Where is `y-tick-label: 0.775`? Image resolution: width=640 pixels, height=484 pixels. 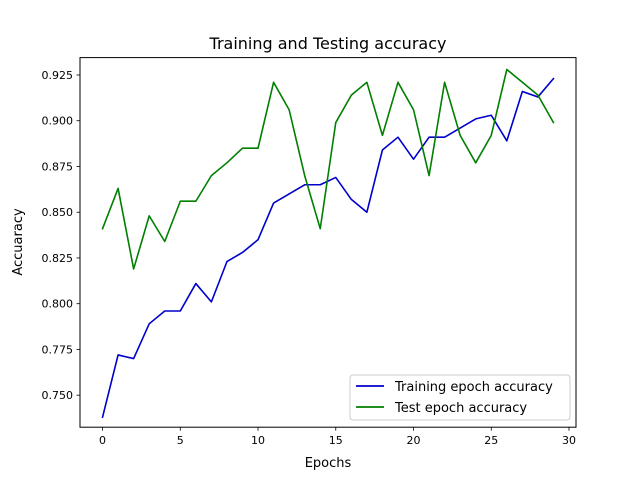 y-tick-label: 0.775 is located at coordinates (58, 349).